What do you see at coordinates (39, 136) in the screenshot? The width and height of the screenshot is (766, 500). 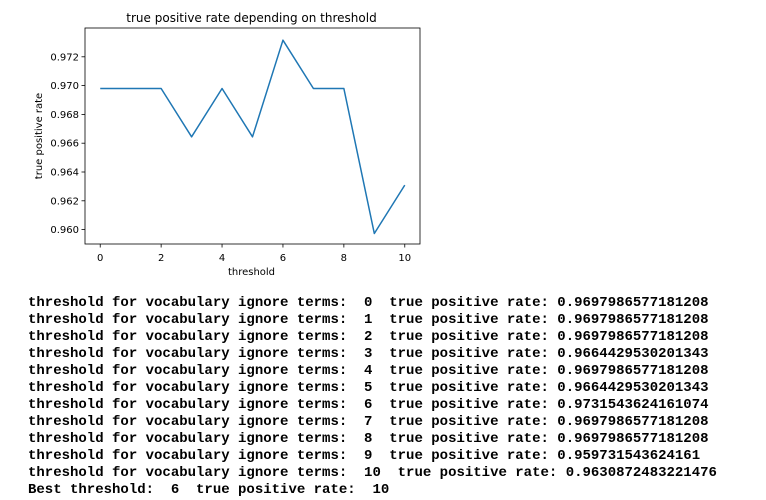 I see `y-axis-label: true positive rate` at bounding box center [39, 136].